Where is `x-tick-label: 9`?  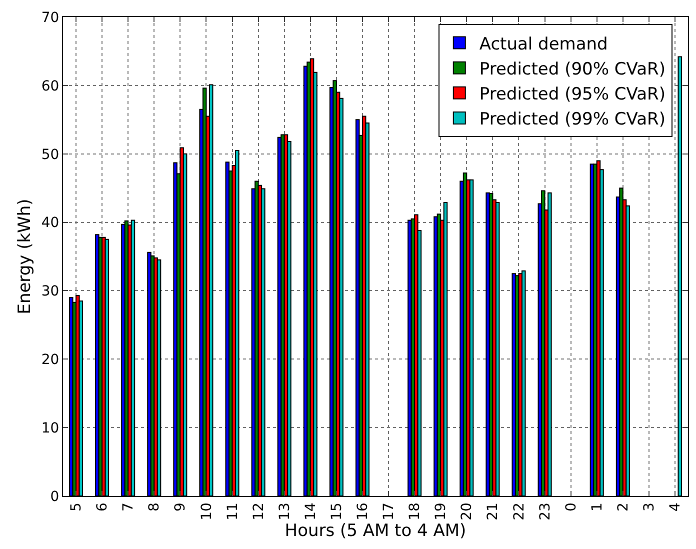
x-tick-label: 9 is located at coordinates (180, 507).